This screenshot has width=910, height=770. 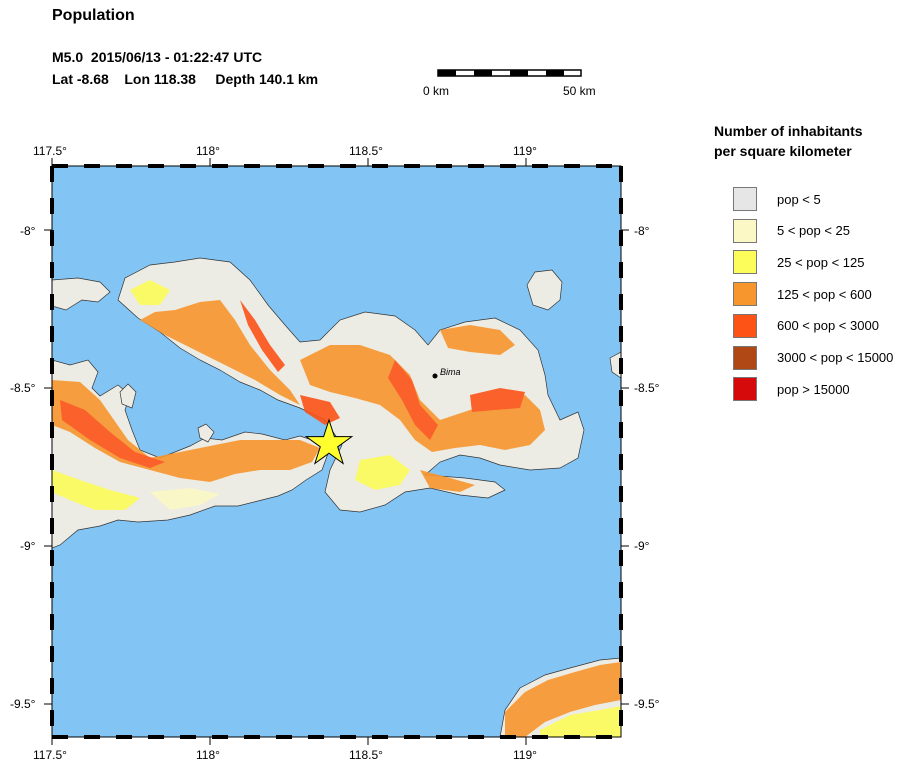 I want to click on legend-item: pop > 15000, so click(x=791, y=389).